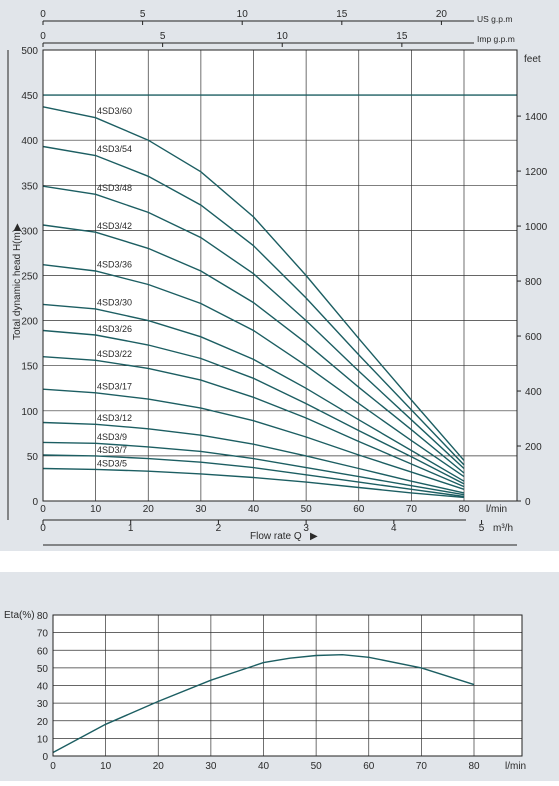 The height and width of the screenshot is (786, 559). I want to click on flow-rate-label: Flow rate Q, so click(276, 536).